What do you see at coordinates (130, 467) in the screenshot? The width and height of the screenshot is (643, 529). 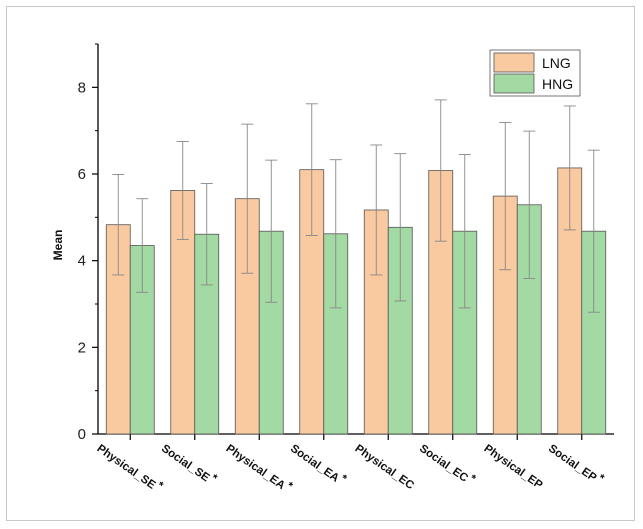 I see `x-tick-label: Physical_SE*` at bounding box center [130, 467].